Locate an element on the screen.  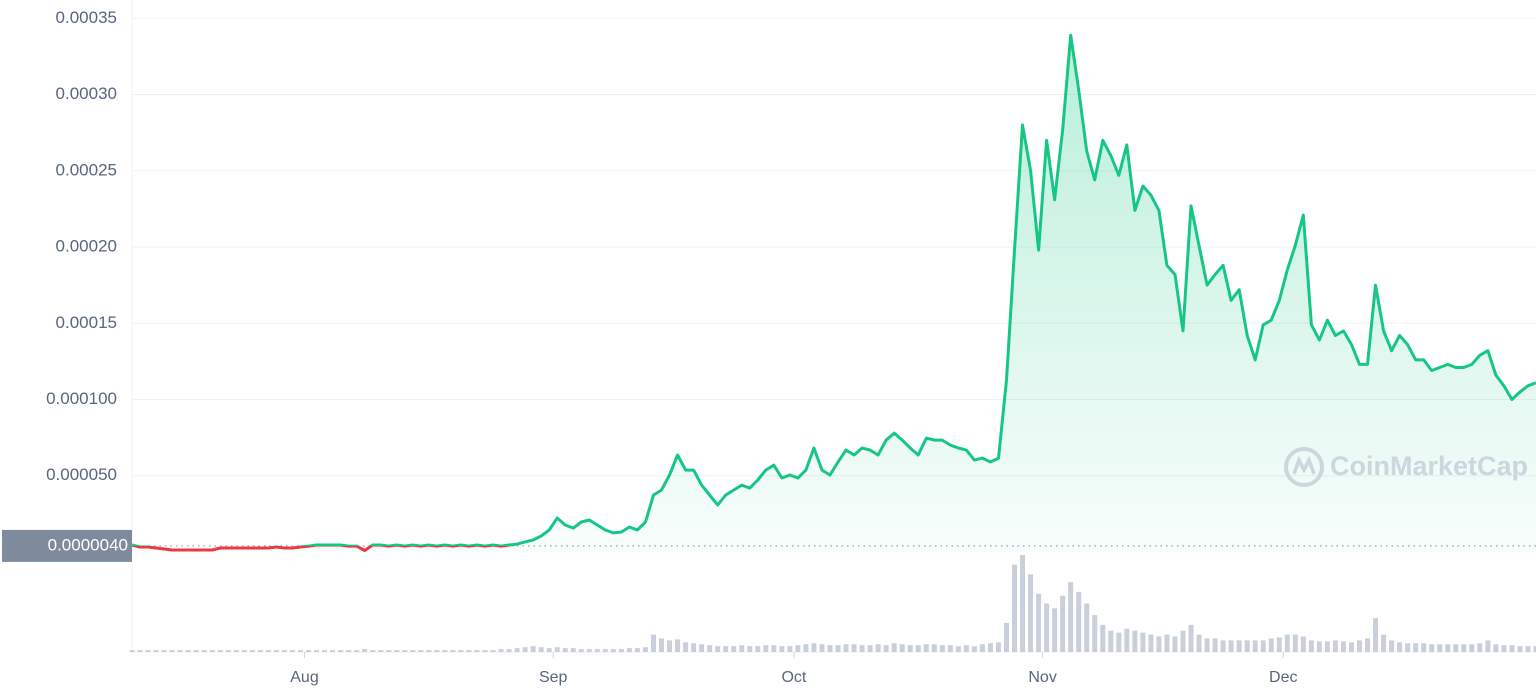
y-tick-label: 0.00030 is located at coordinates (86, 93).